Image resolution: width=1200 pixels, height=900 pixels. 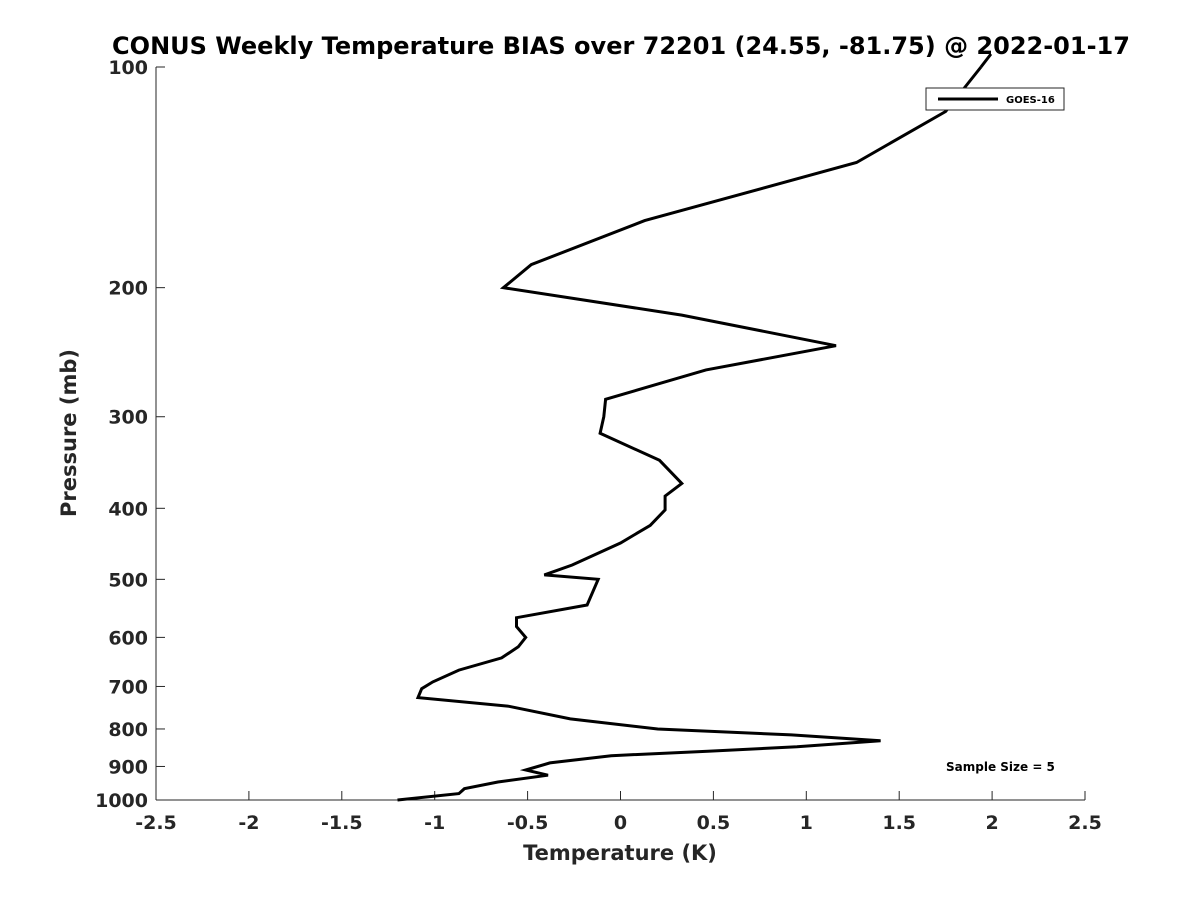 What do you see at coordinates (69, 433) in the screenshot?
I see `y-axis-label: Pressure (mb)` at bounding box center [69, 433].